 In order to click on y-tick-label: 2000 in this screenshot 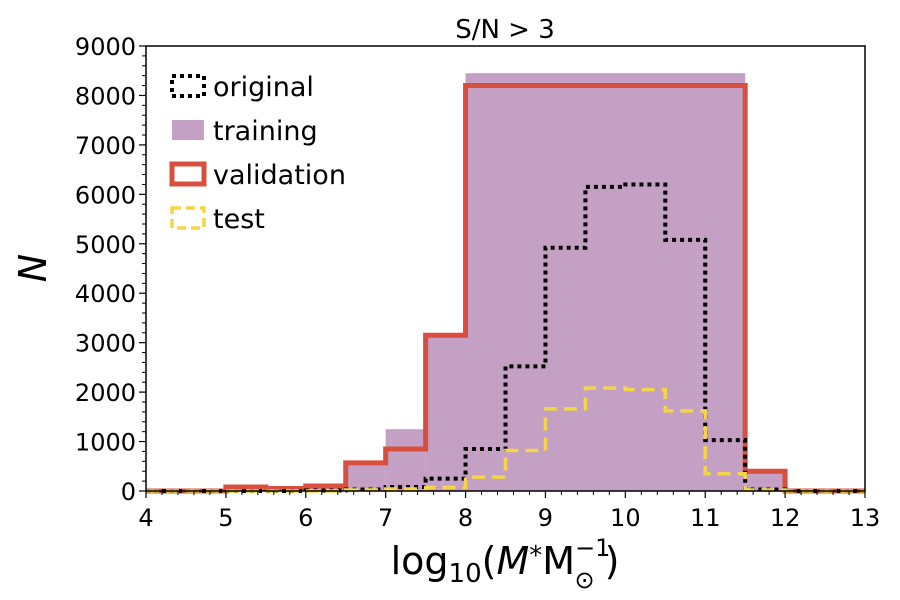, I will do `click(105, 393)`.